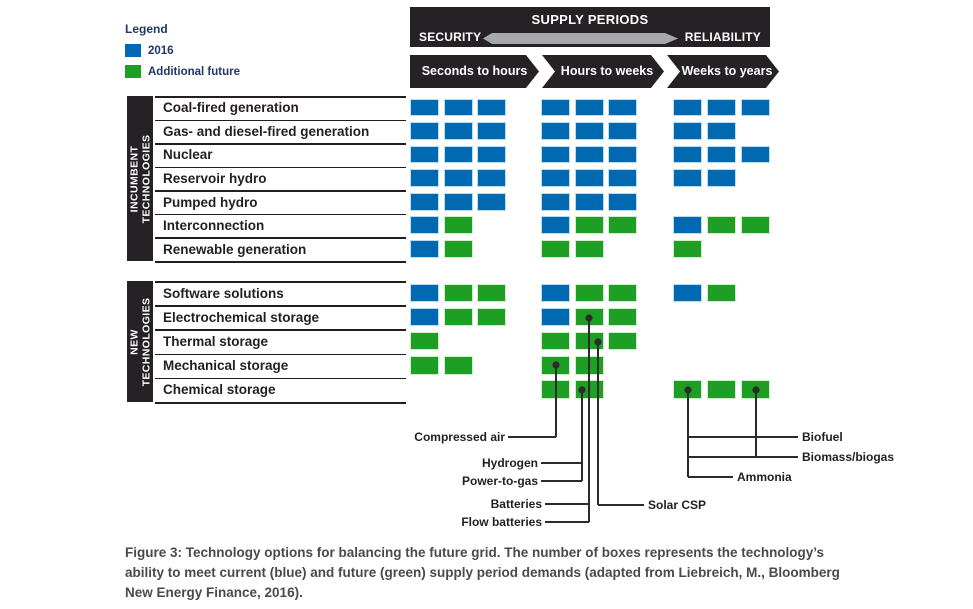  I want to click on row-label-electrochemical-storage: Electrochemical storage, so click(241, 317).